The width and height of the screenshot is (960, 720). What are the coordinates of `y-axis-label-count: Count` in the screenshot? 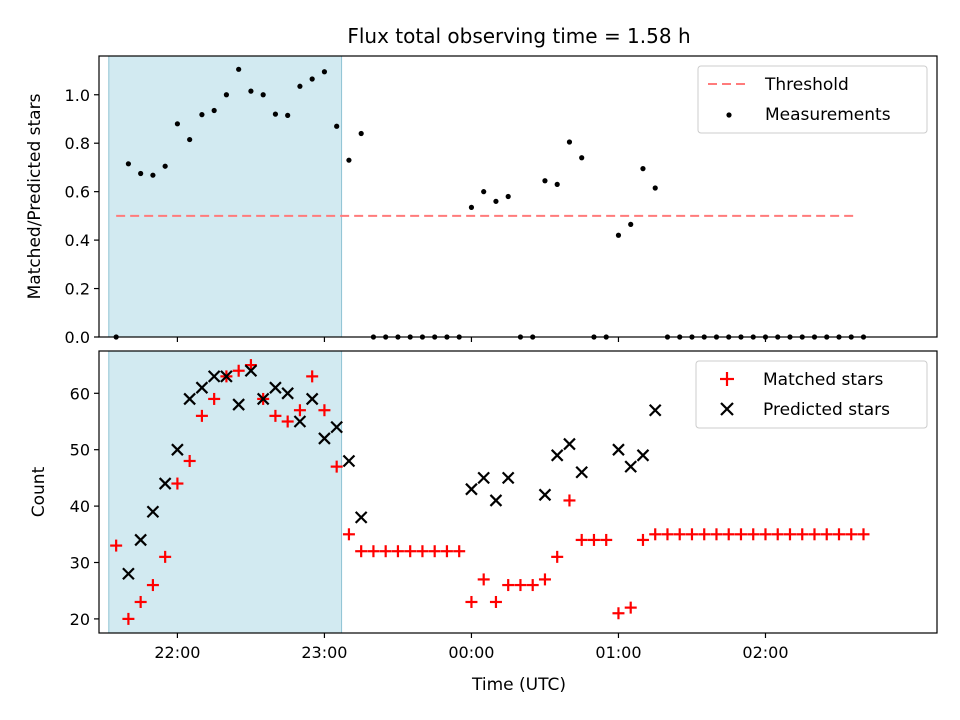 It's located at (39, 491).